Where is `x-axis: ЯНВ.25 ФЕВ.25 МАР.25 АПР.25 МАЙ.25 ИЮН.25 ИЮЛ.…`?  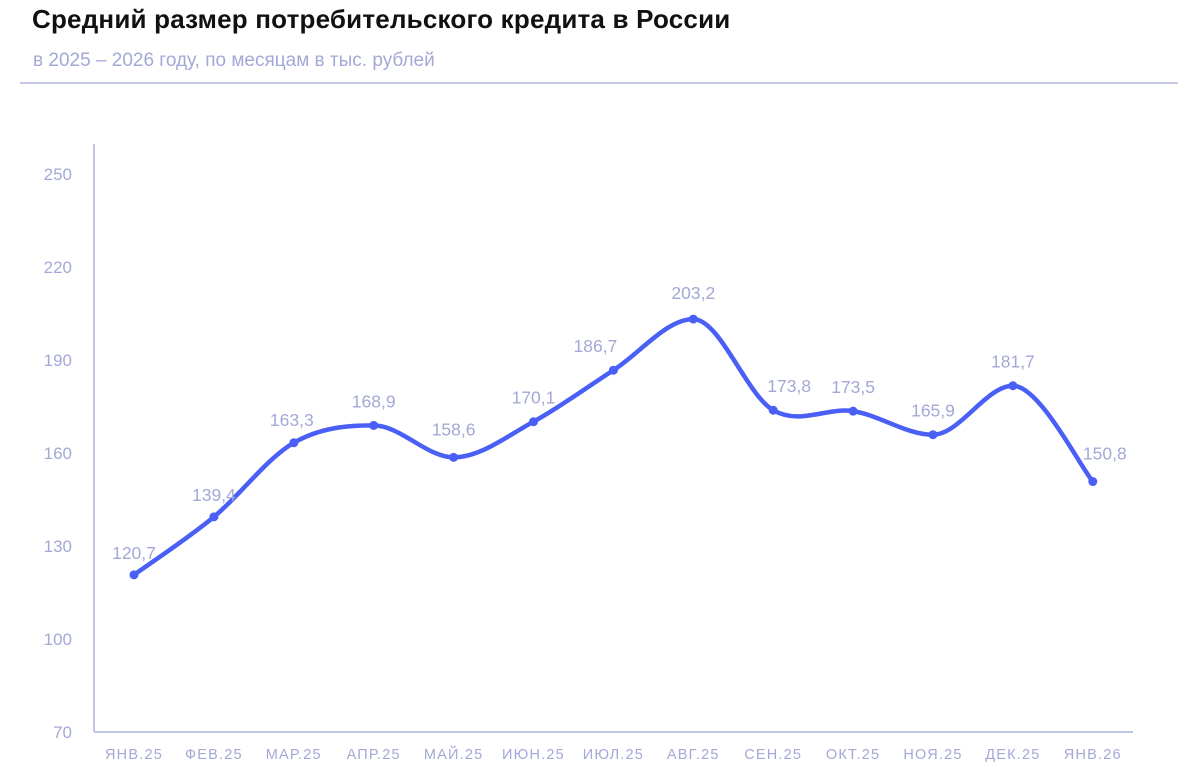
x-axis: ЯНВ.25 ФЕВ.25 МАР.25 АПР.25 МАЙ.25 ИЮН.25 ИЮЛ.… is located at coordinates (613, 747).